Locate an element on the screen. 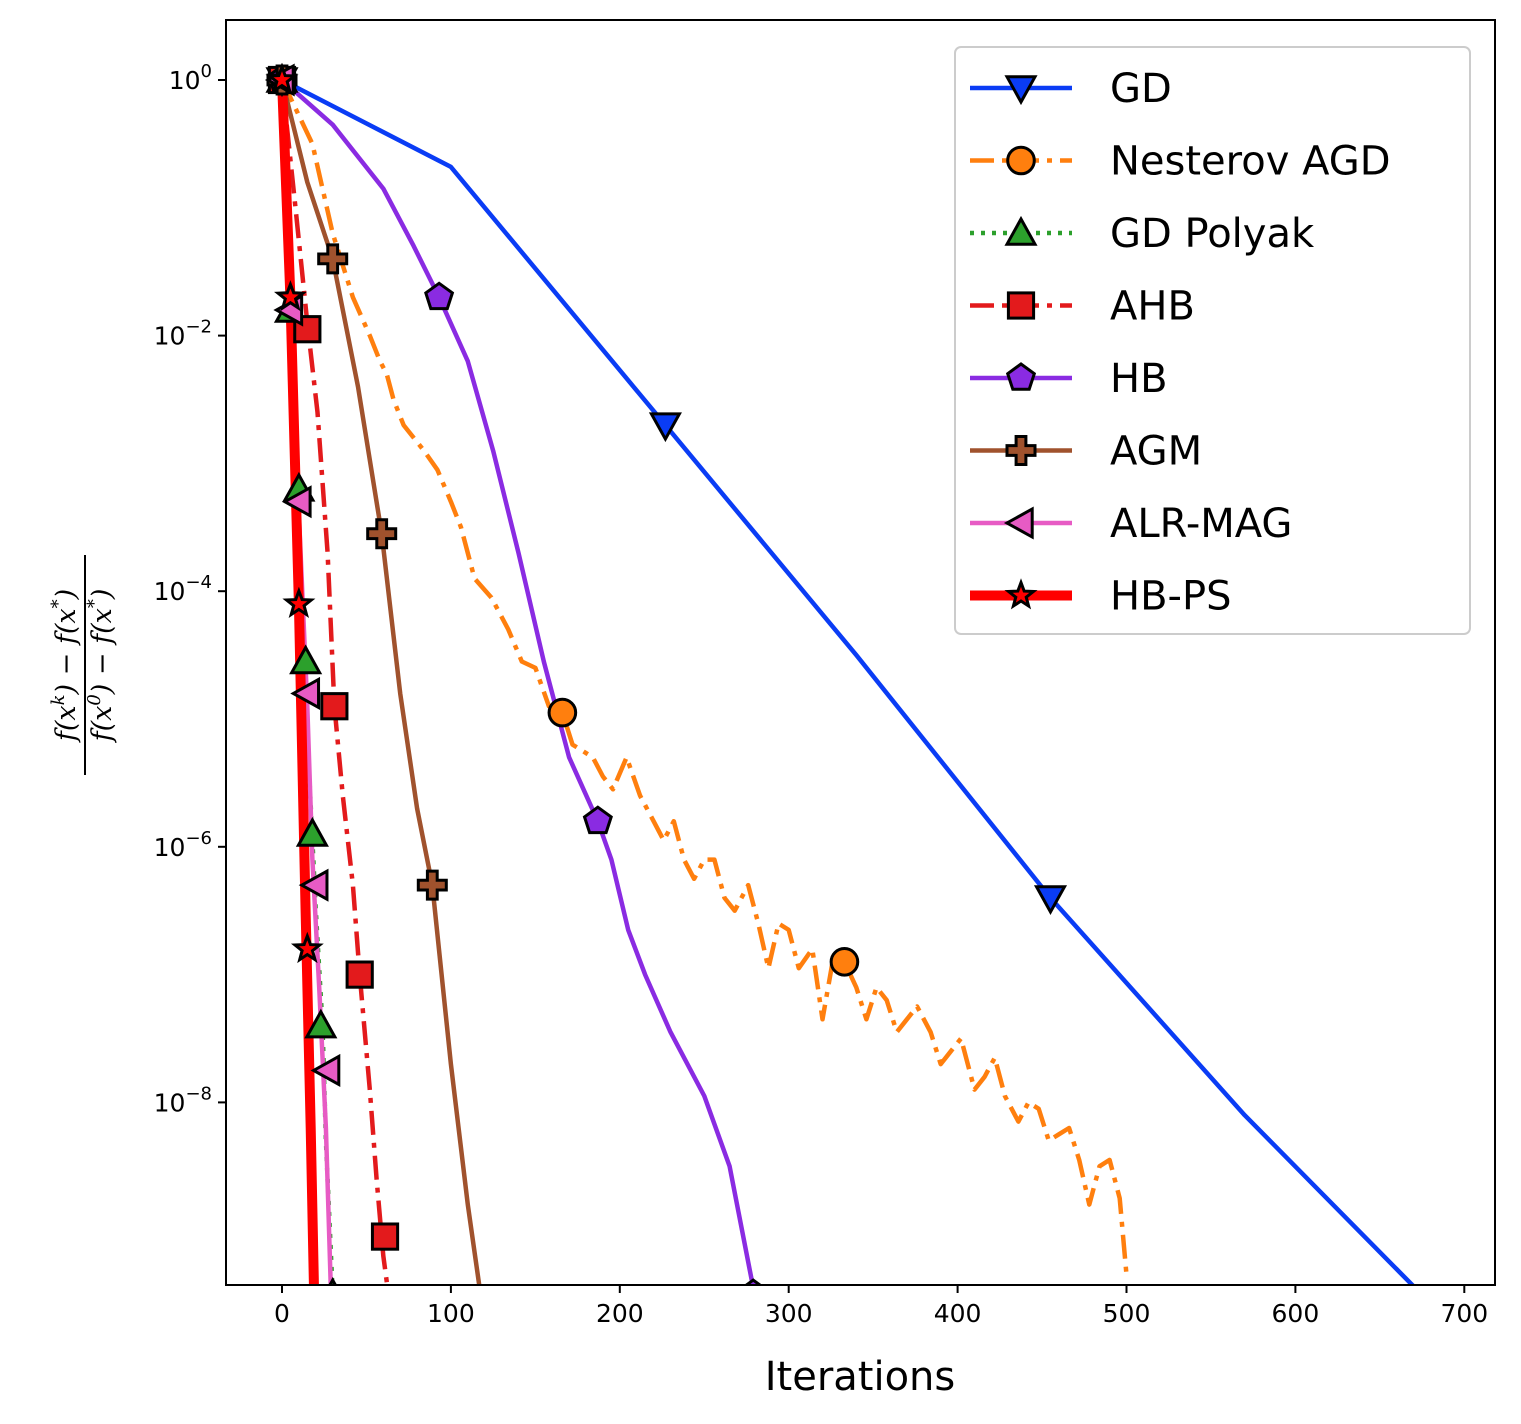 The image size is (1521, 1424). legend-item-gd: GD is located at coordinates (1071, 89).